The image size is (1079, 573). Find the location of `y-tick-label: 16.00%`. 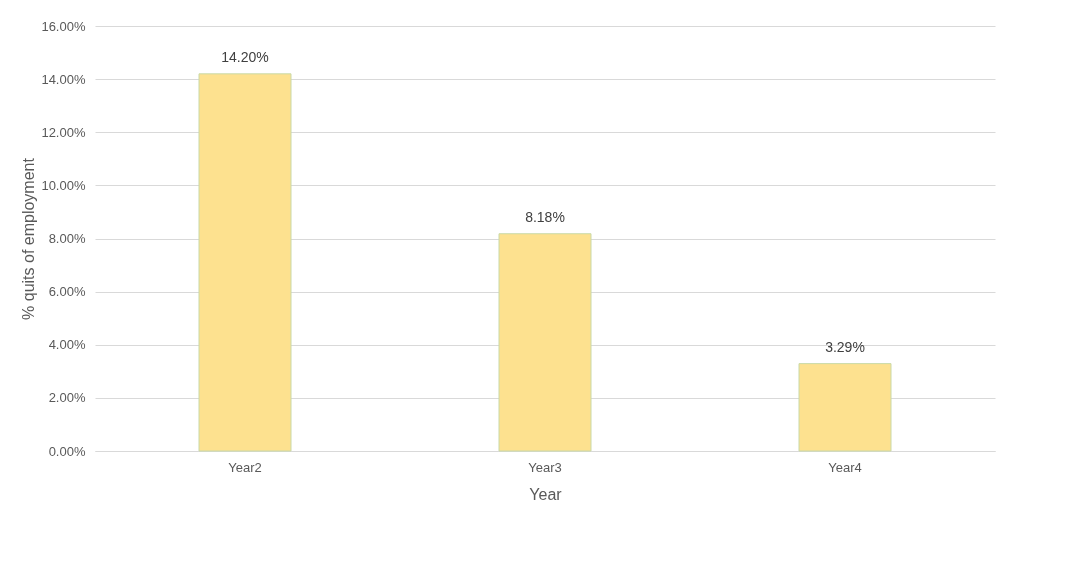

y-tick-label: 16.00% is located at coordinates (63, 26).